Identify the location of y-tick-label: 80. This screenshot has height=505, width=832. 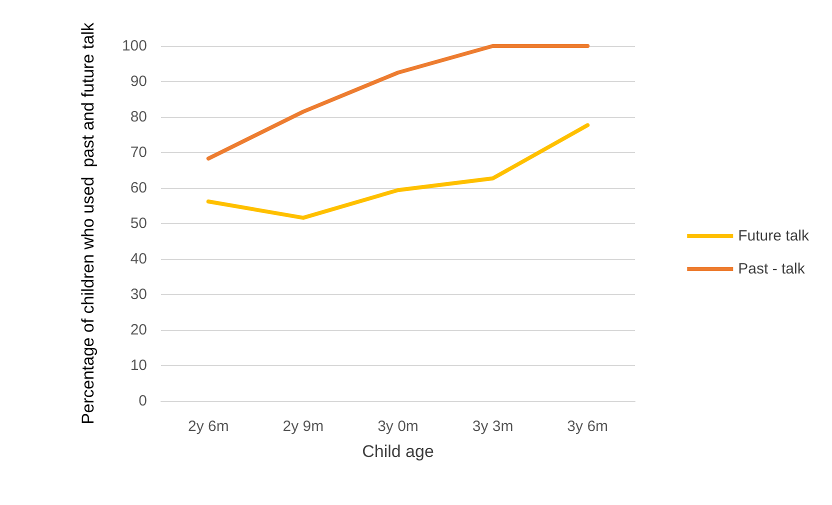
(138, 117).